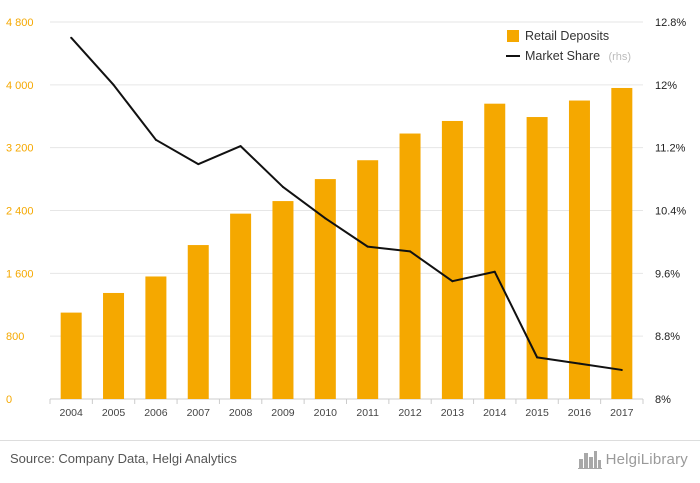 The height and width of the screenshot is (483, 700). I want to click on x-tick-label: 2007, so click(199, 413).